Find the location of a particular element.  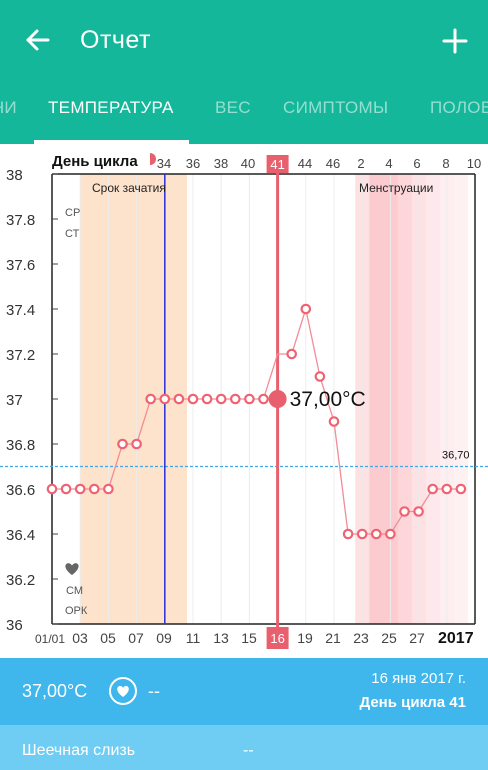

selected-day-summary: 37,00°C -- 16 янв 2017 г. День цикла 41 is located at coordinates (244, 691).